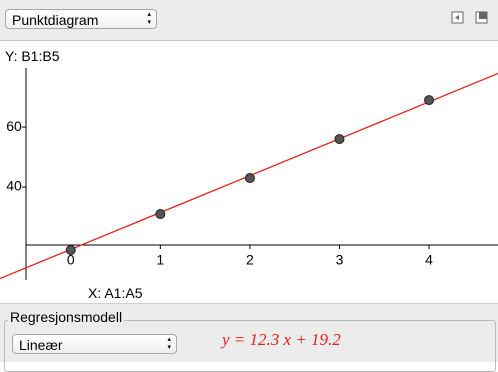 The image size is (498, 372). What do you see at coordinates (160, 260) in the screenshot?
I see `x-tick-label: 1` at bounding box center [160, 260].